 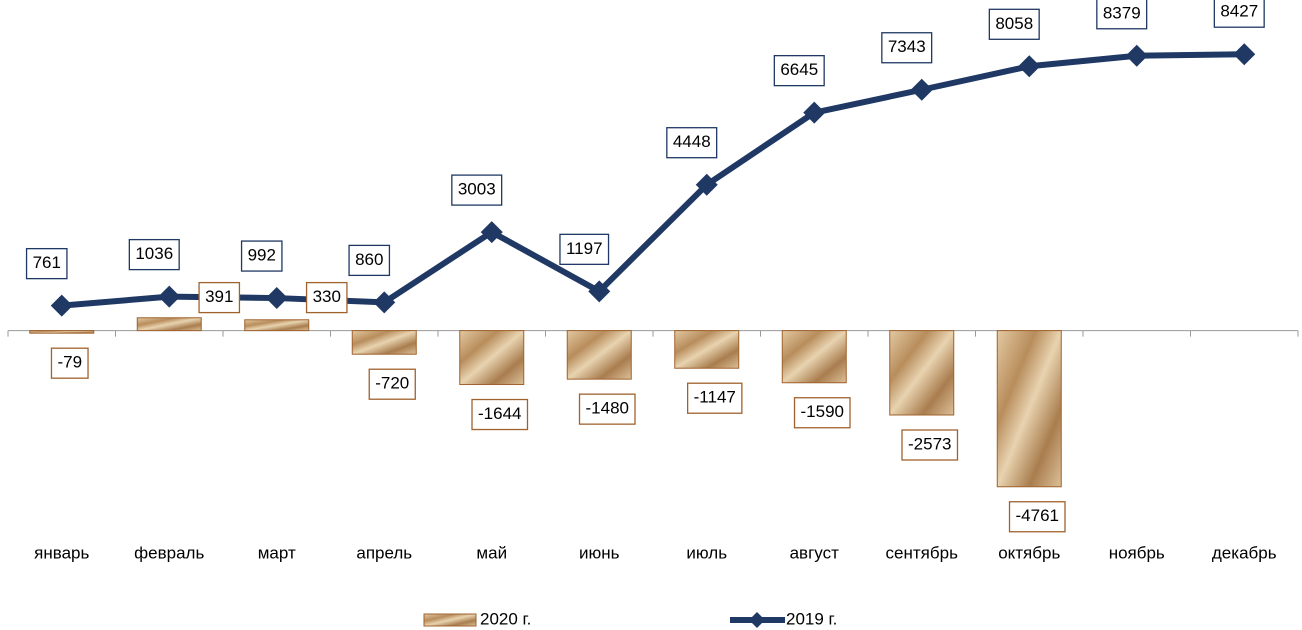 What do you see at coordinates (1137, 552) in the screenshot?
I see `x-tick-label: ноябрь` at bounding box center [1137, 552].